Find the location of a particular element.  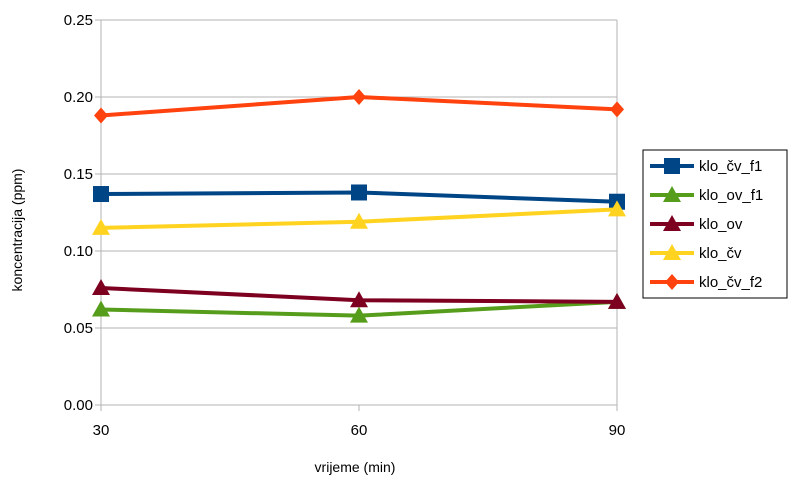

x-tick-label: 90 is located at coordinates (617, 430).